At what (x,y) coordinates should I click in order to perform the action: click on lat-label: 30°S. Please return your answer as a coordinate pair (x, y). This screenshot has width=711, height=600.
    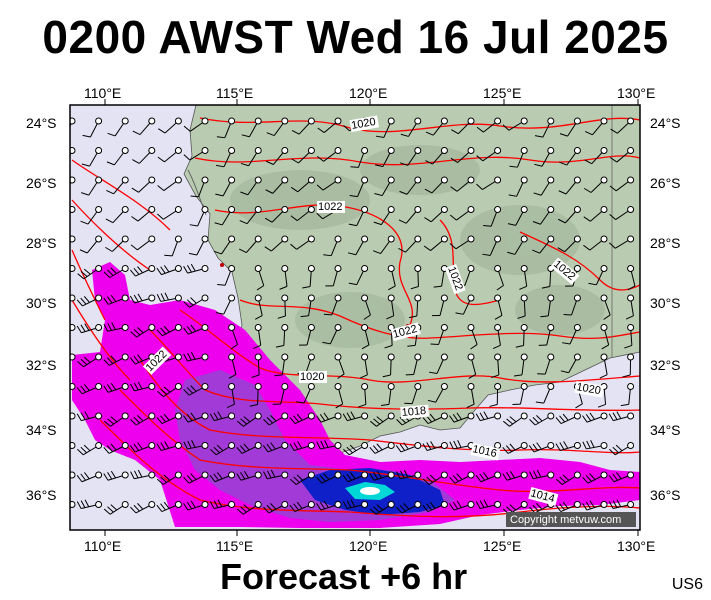
    Looking at the image, I should click on (41, 303).